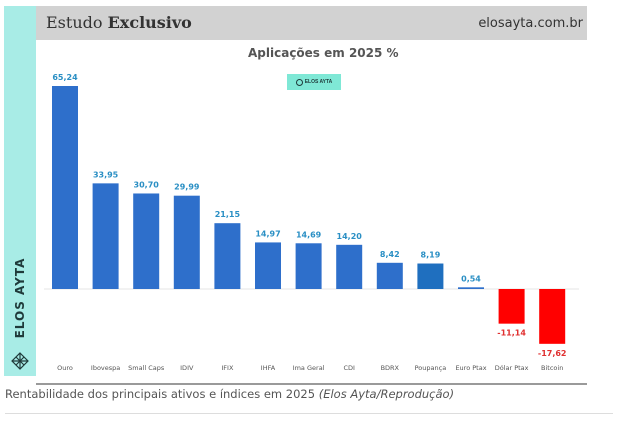 The image size is (619, 424). I want to click on bar-euro-ptax, so click(471, 288).